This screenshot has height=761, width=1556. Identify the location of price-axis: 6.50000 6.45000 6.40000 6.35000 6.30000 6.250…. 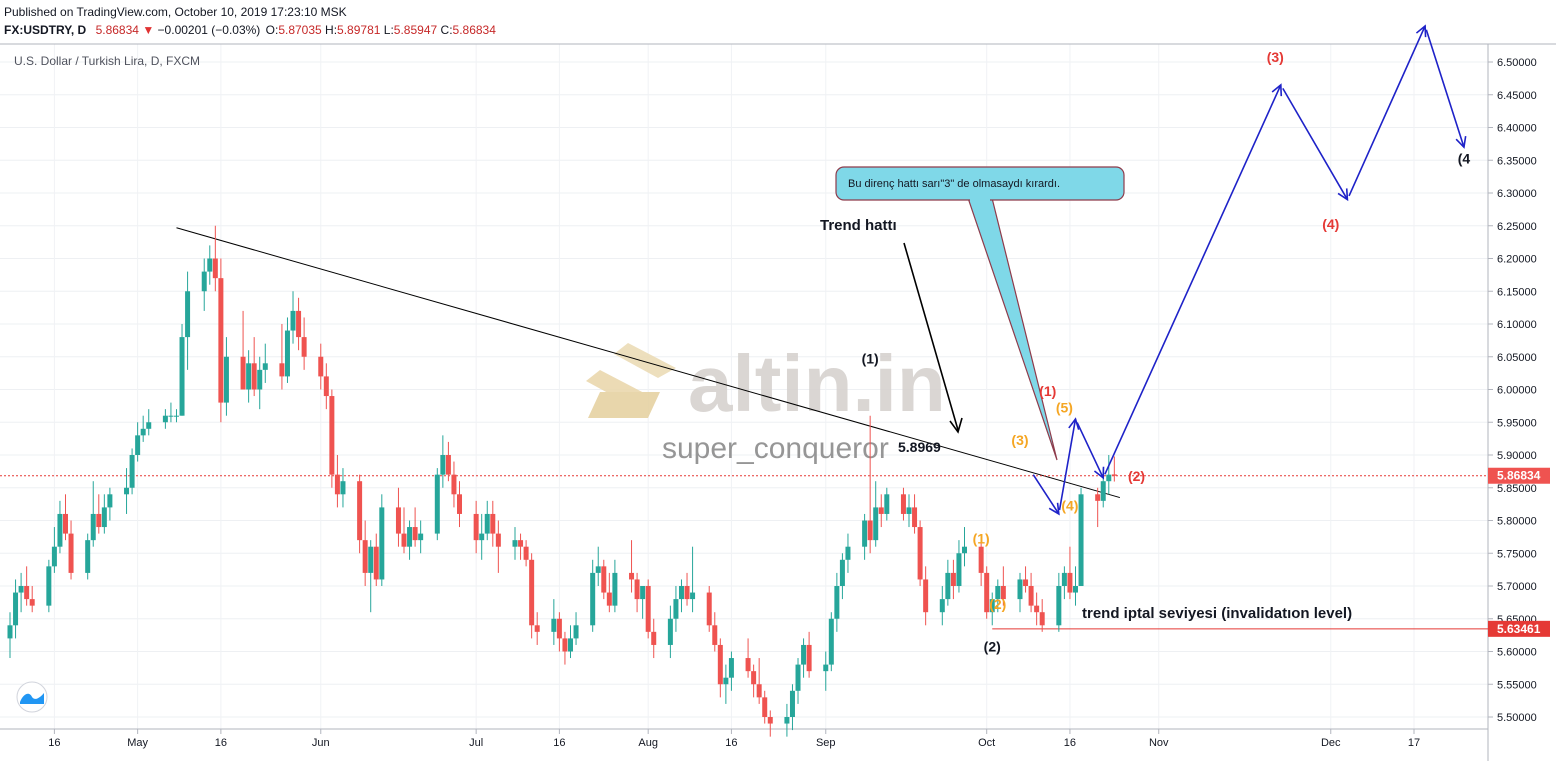
(1512, 390).